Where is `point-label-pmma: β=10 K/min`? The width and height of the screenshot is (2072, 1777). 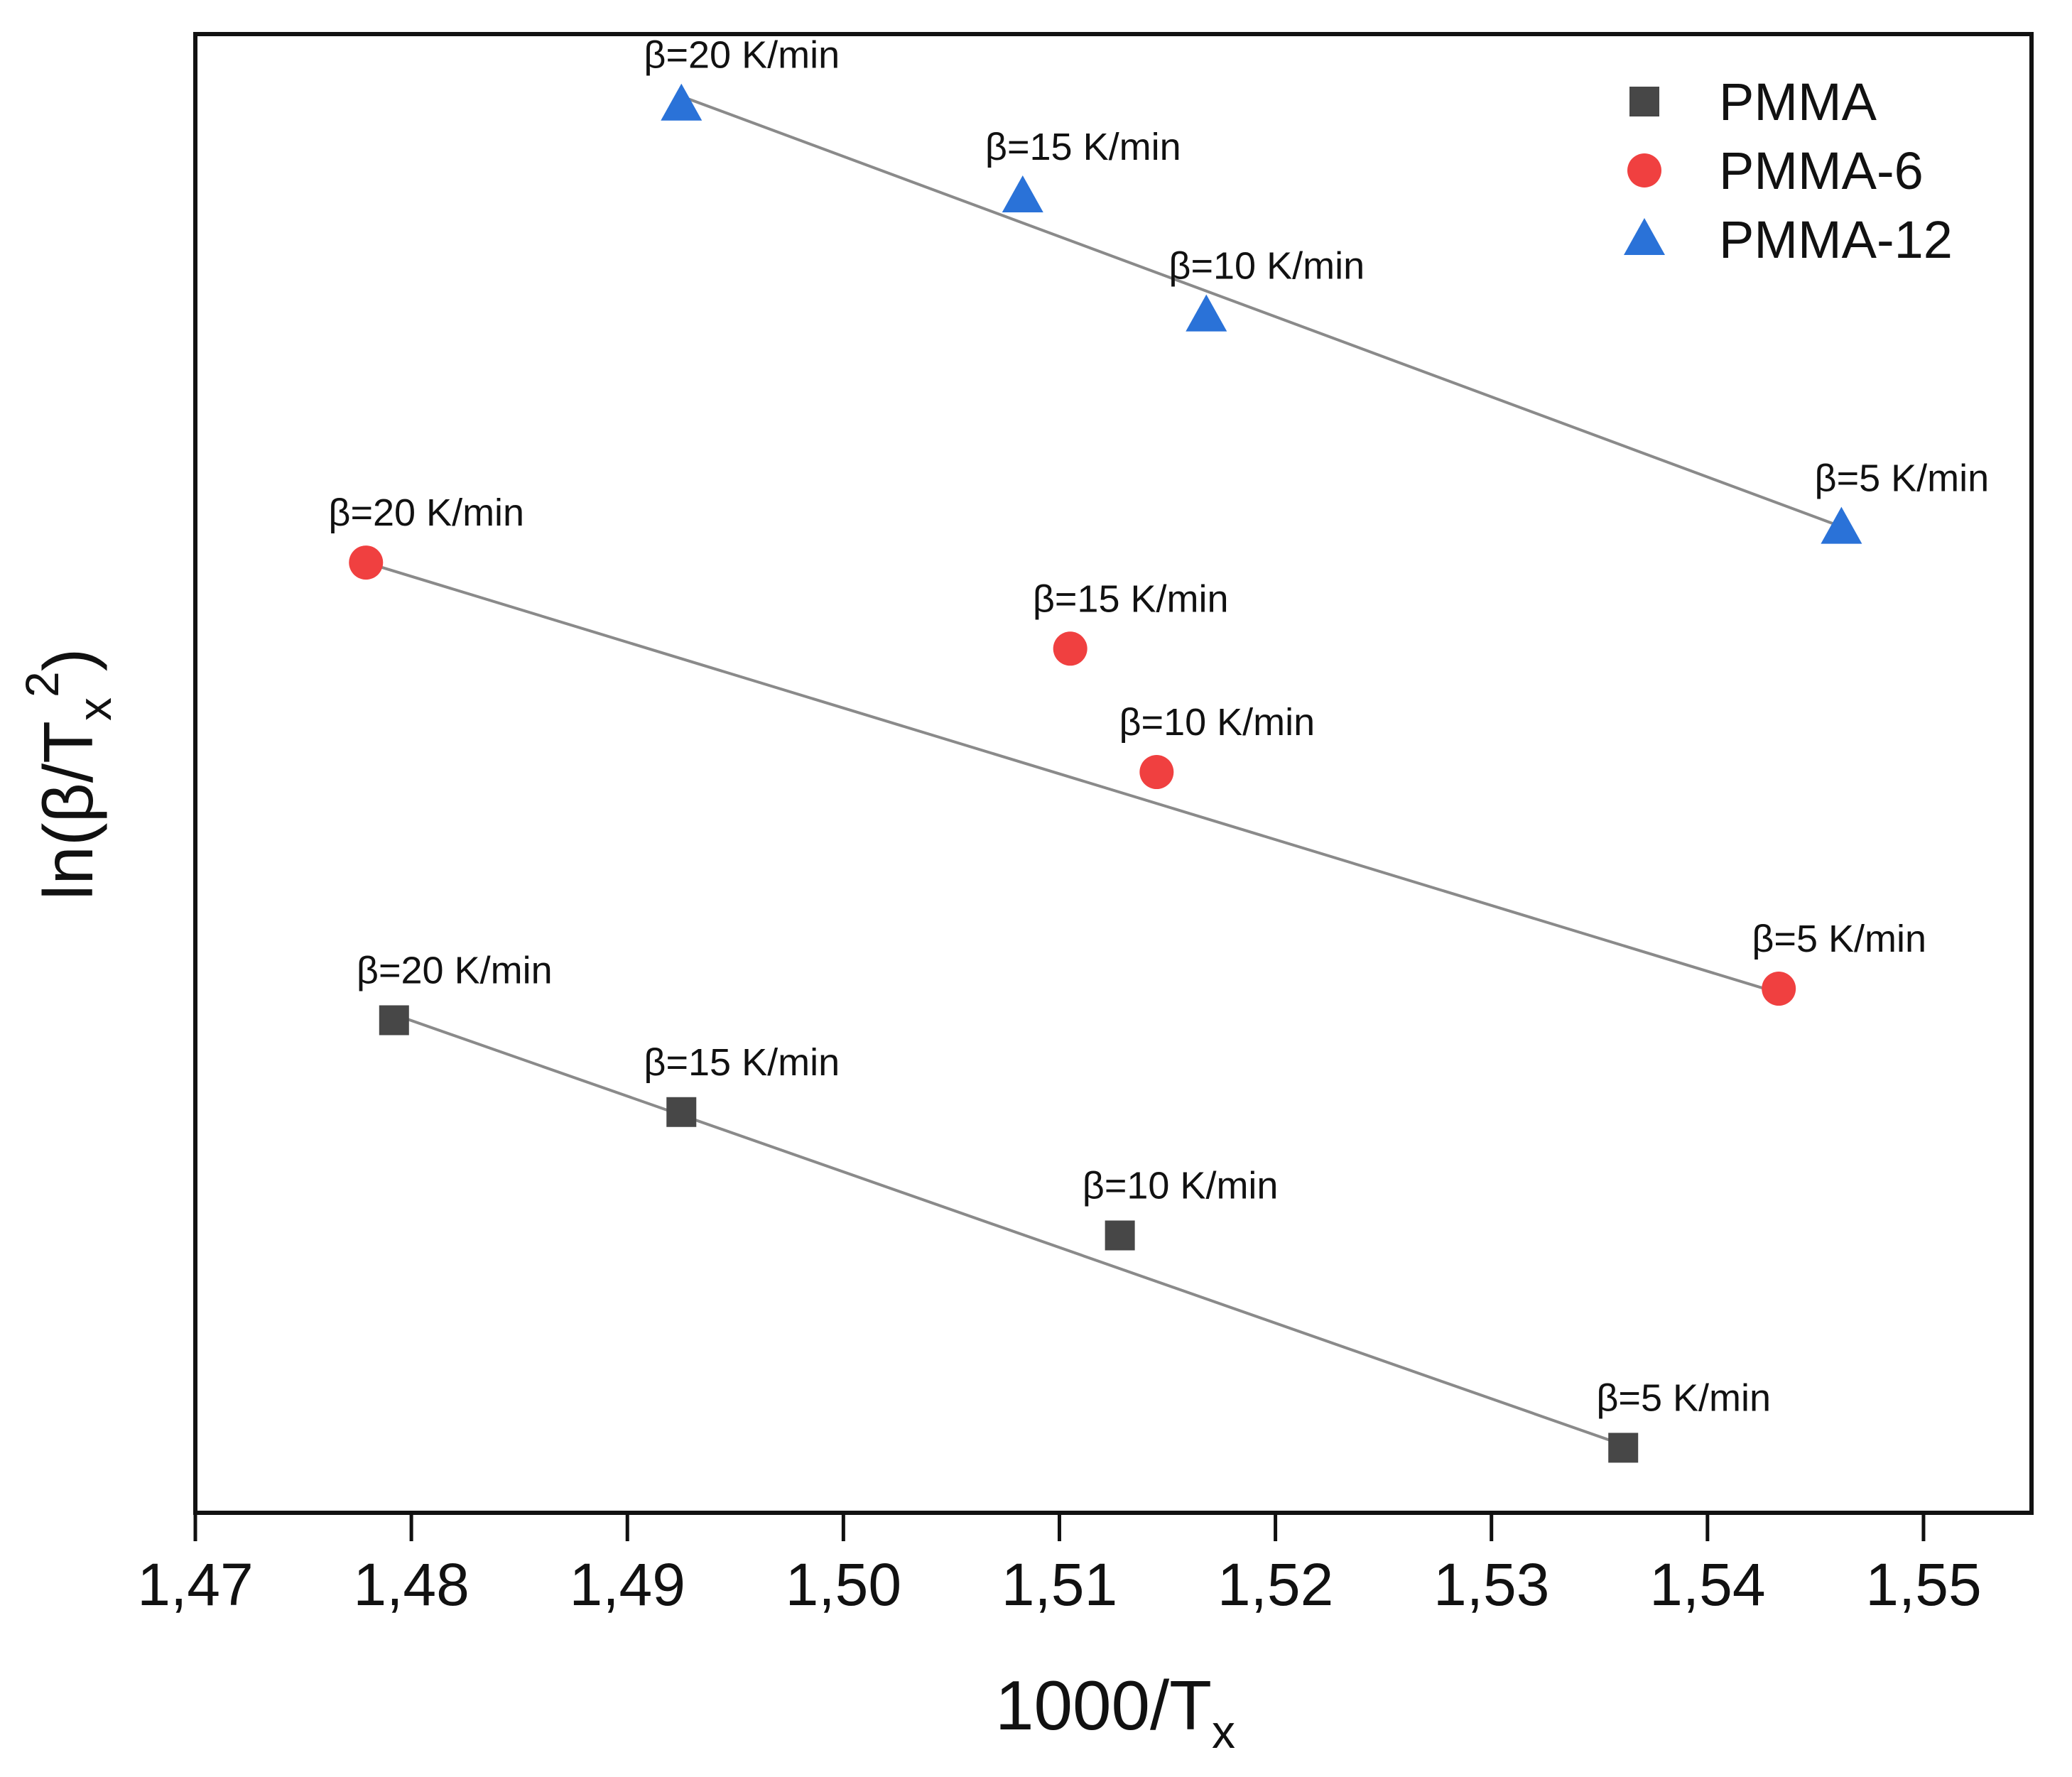
point-label-pmma: β=10 K/min is located at coordinates (1181, 1185).